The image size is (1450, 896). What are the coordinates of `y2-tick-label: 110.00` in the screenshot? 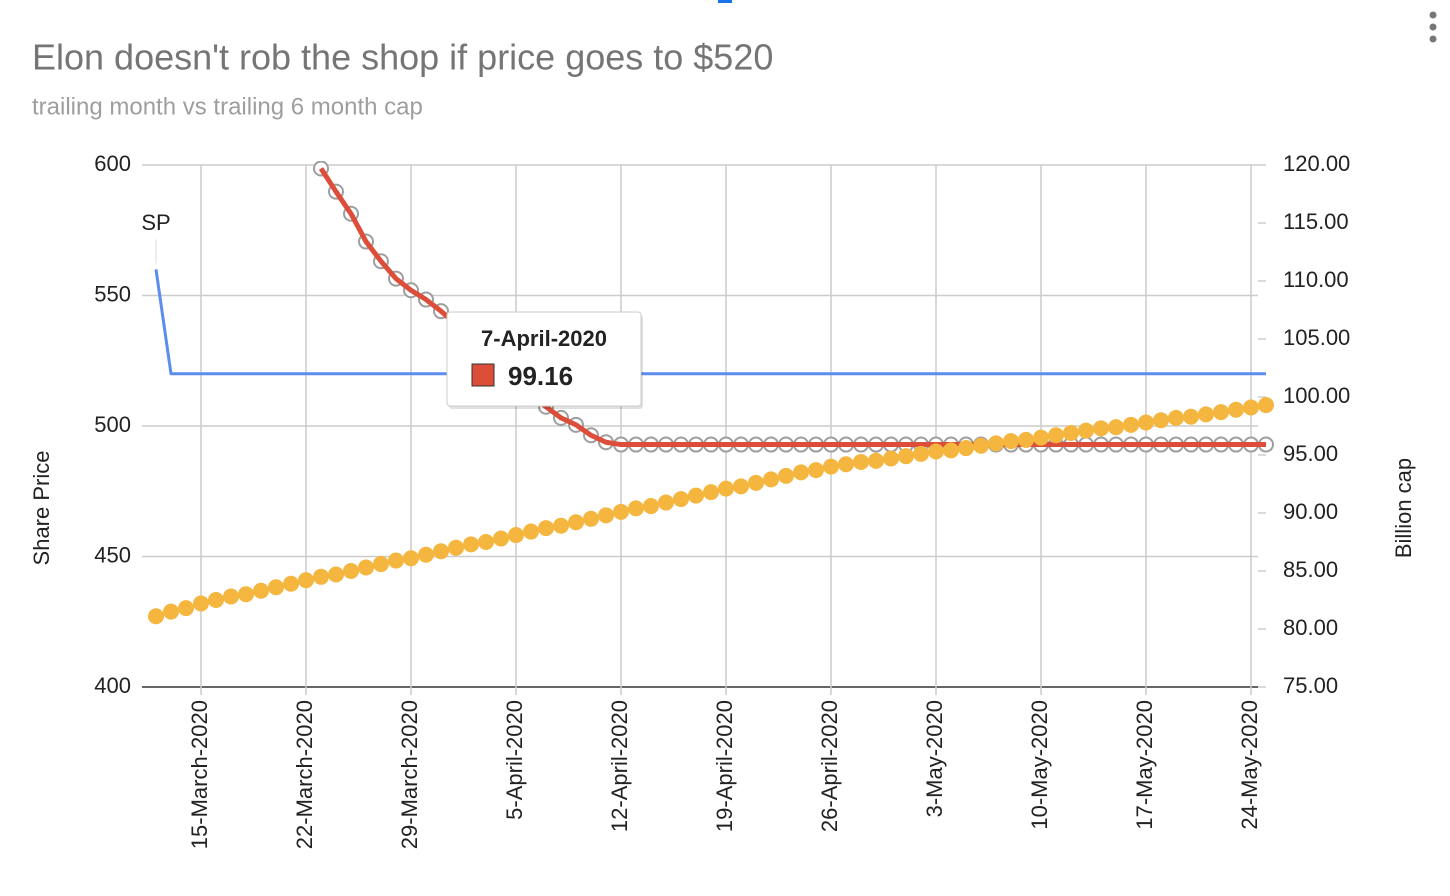 It's located at (1316, 279).